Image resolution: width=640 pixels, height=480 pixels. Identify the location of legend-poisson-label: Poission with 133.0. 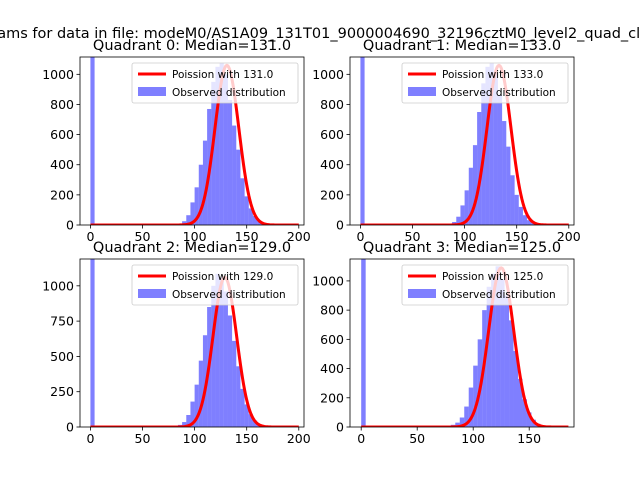
(492, 75).